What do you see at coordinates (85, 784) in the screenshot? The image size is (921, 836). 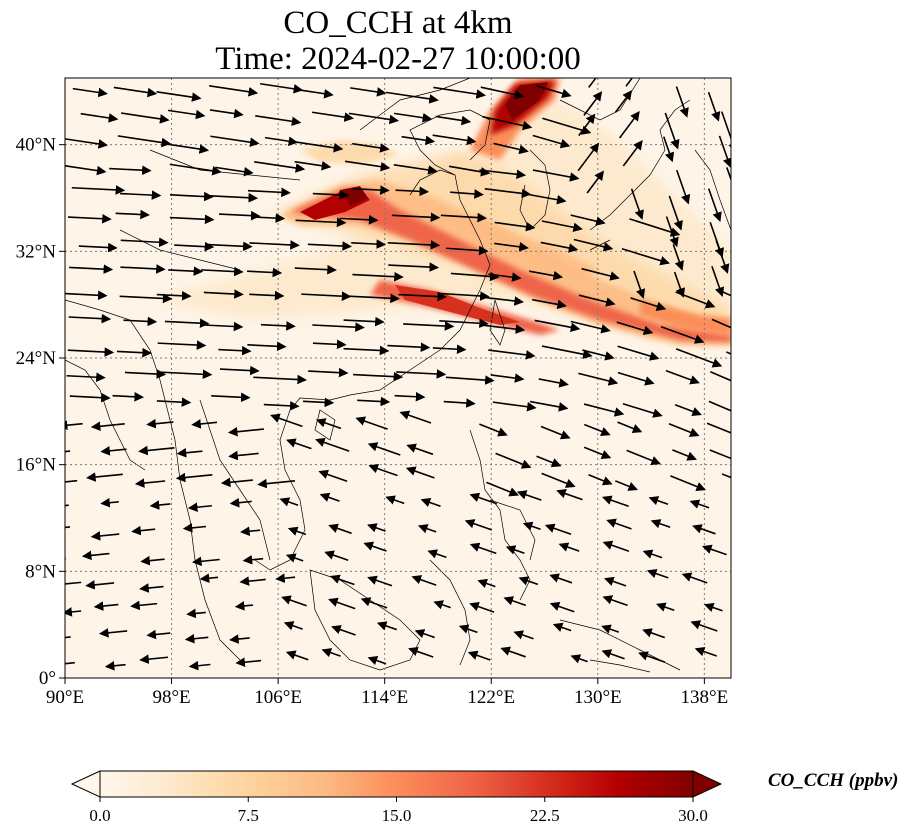 I see `colorbar-extend-min` at bounding box center [85, 784].